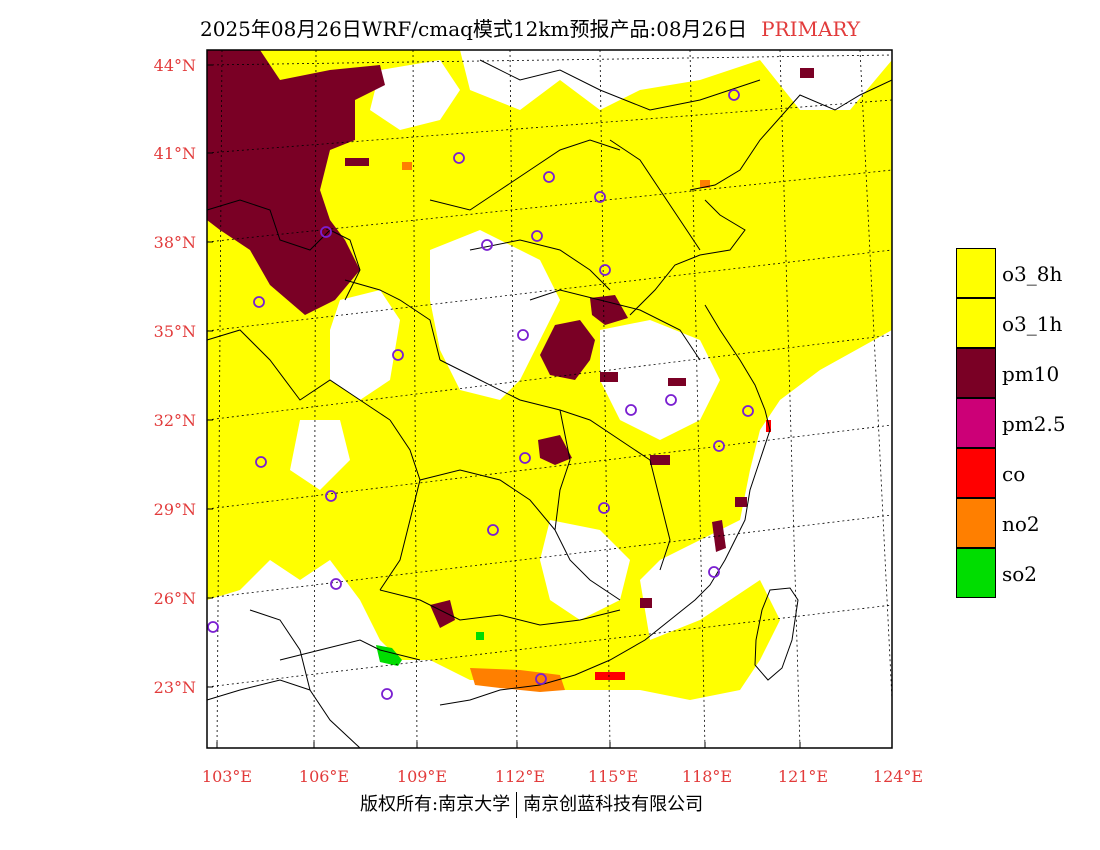  Describe the element at coordinates (175, 242) in the screenshot. I see `lat-label: 38°N` at that location.